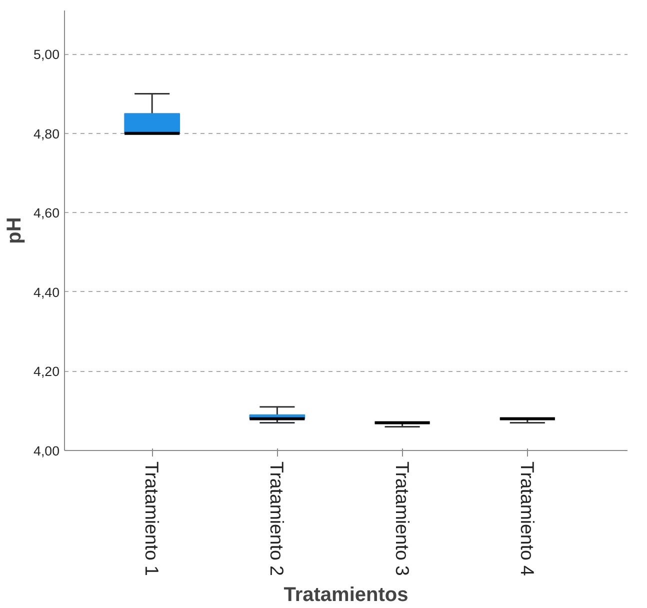  I want to click on x-tick-label: Tratamiento 4, so click(527, 519).